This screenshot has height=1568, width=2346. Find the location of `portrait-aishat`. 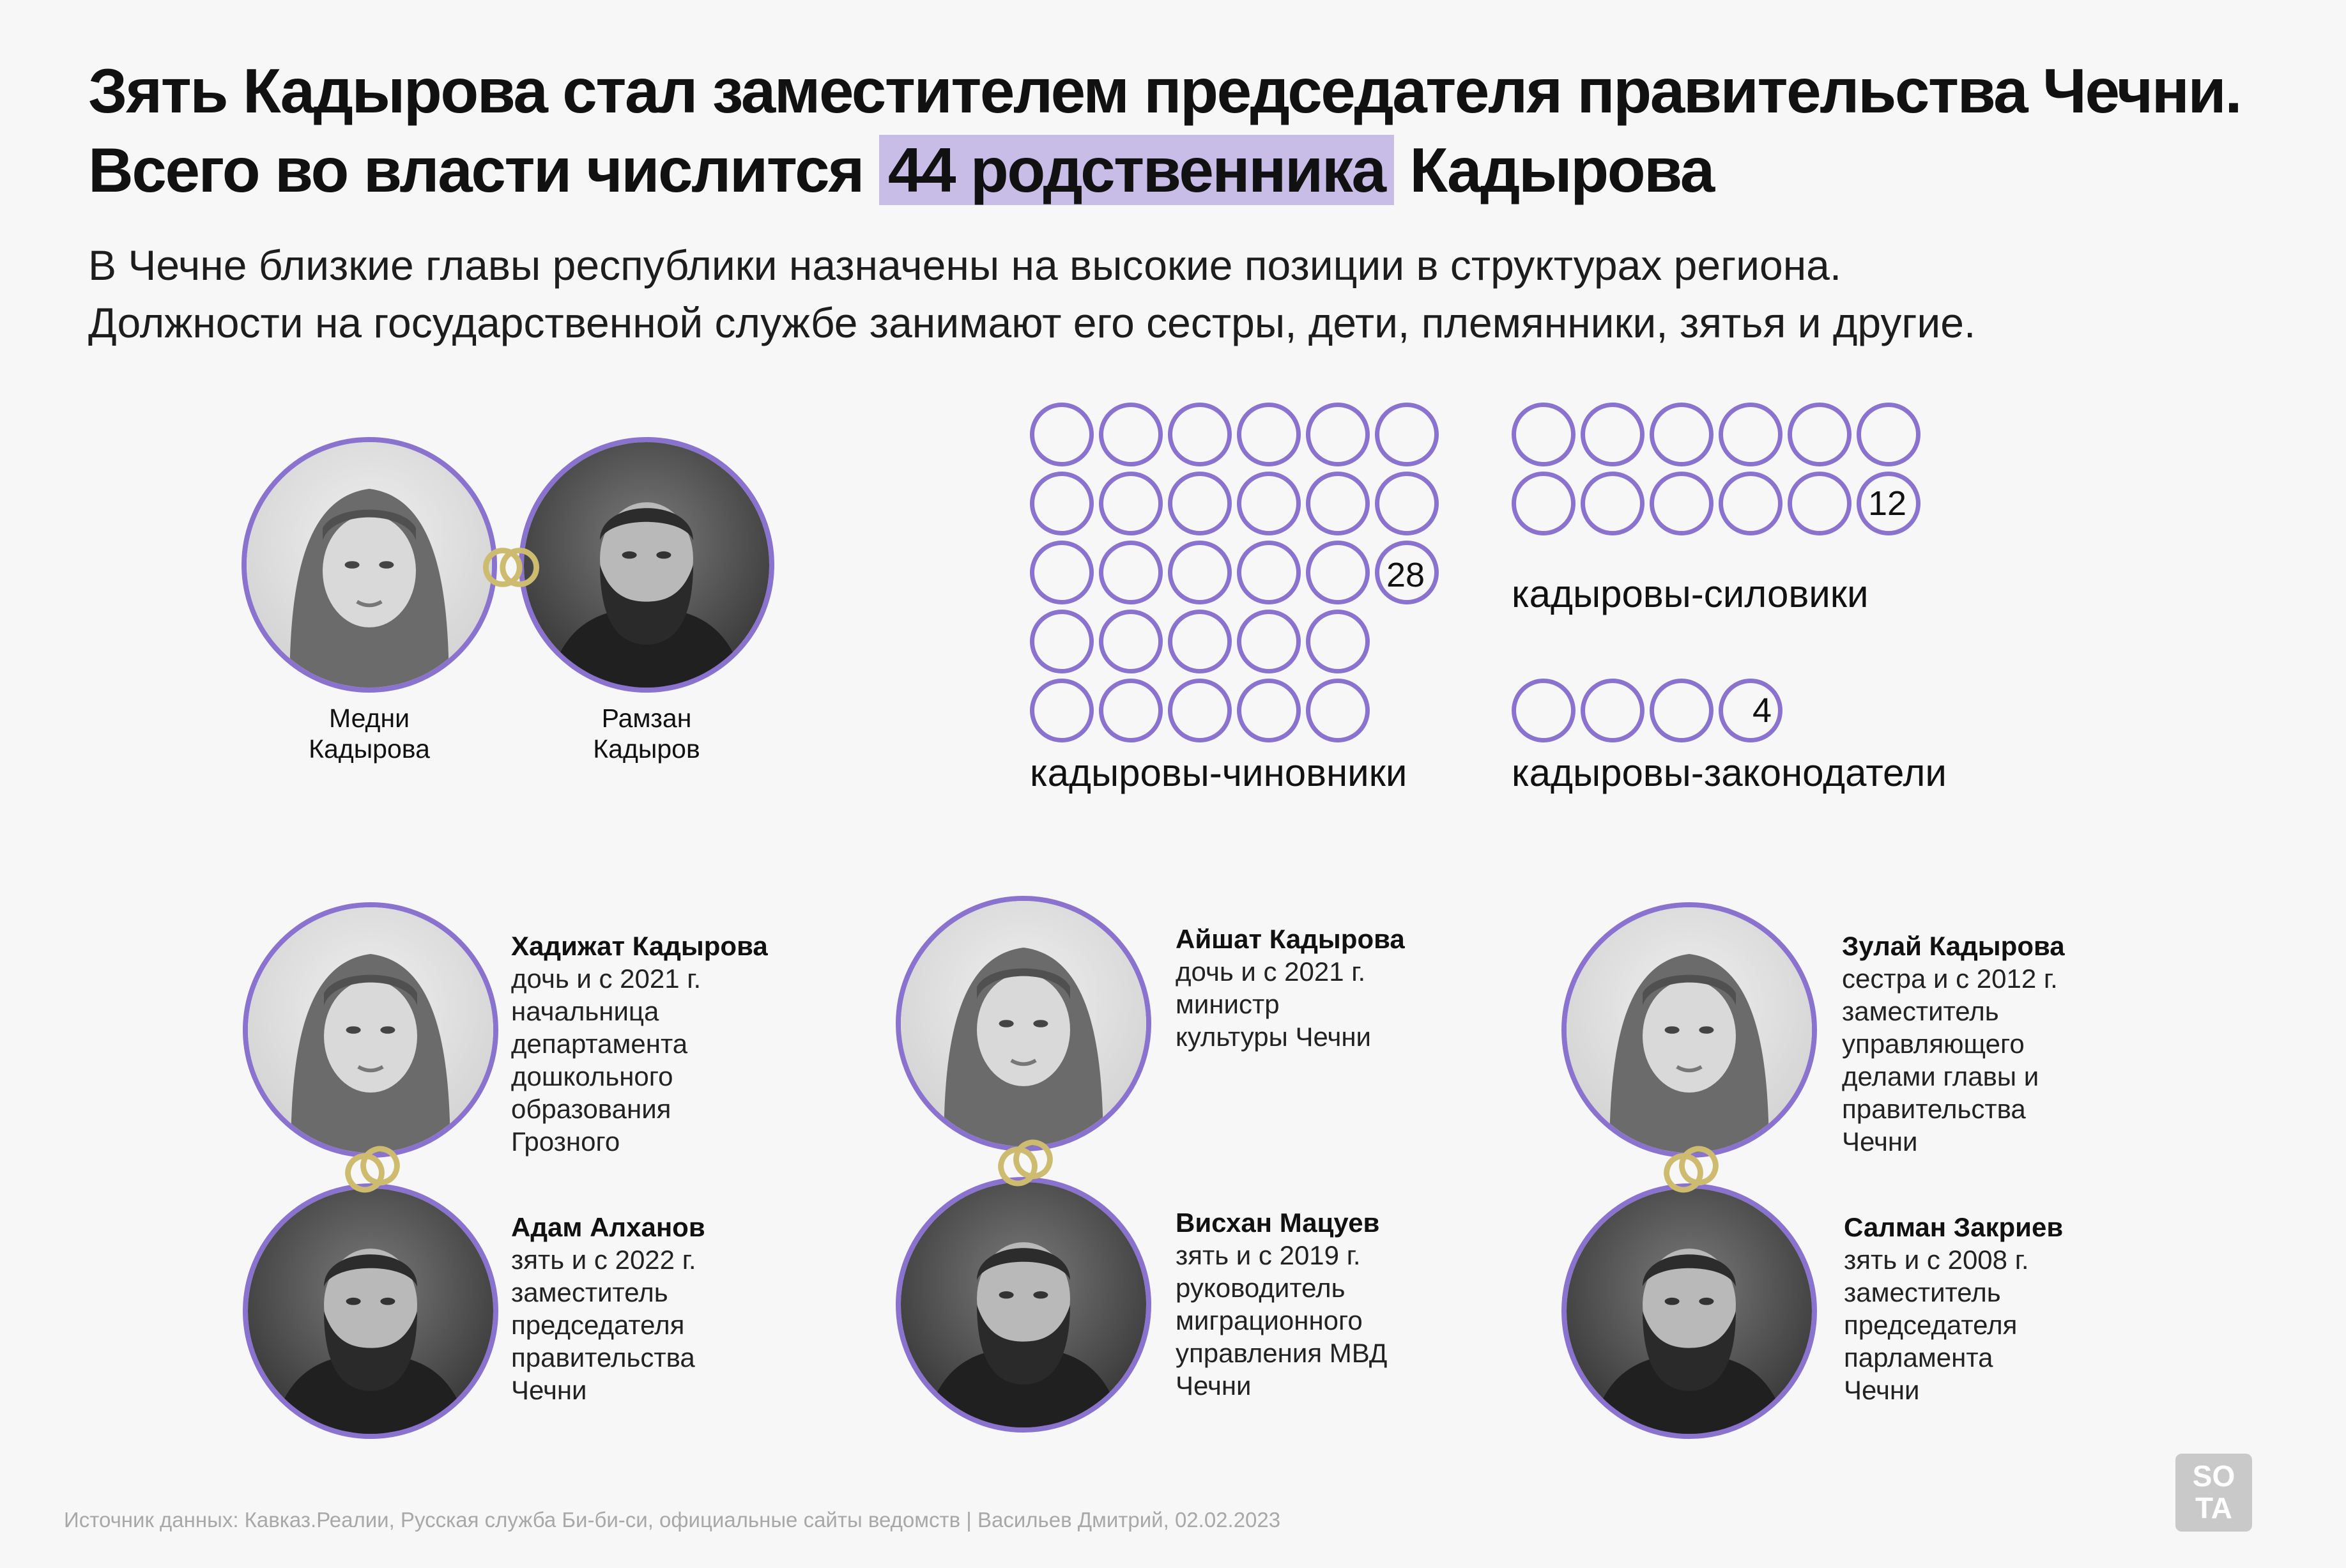

portrait-aishat is located at coordinates (1023, 1023).